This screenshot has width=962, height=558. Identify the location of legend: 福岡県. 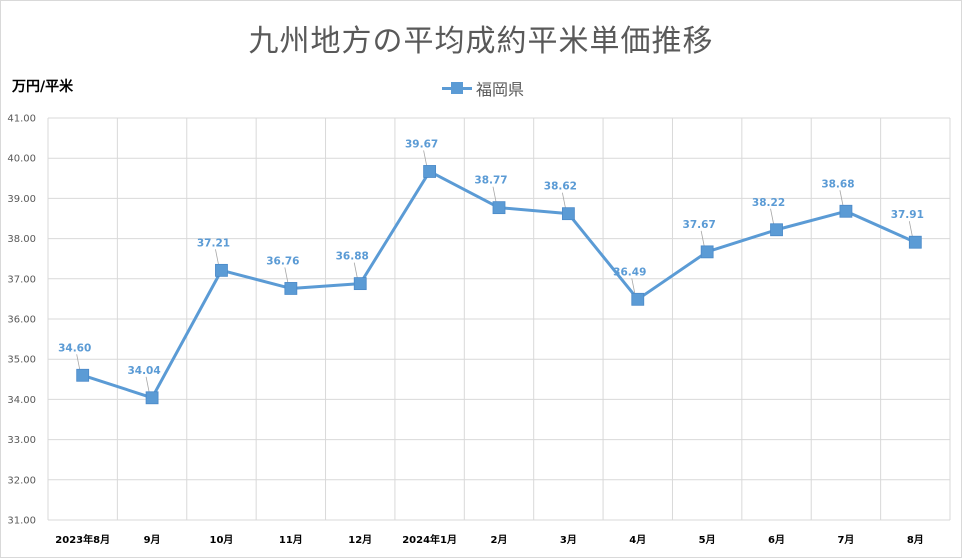
(483, 88).